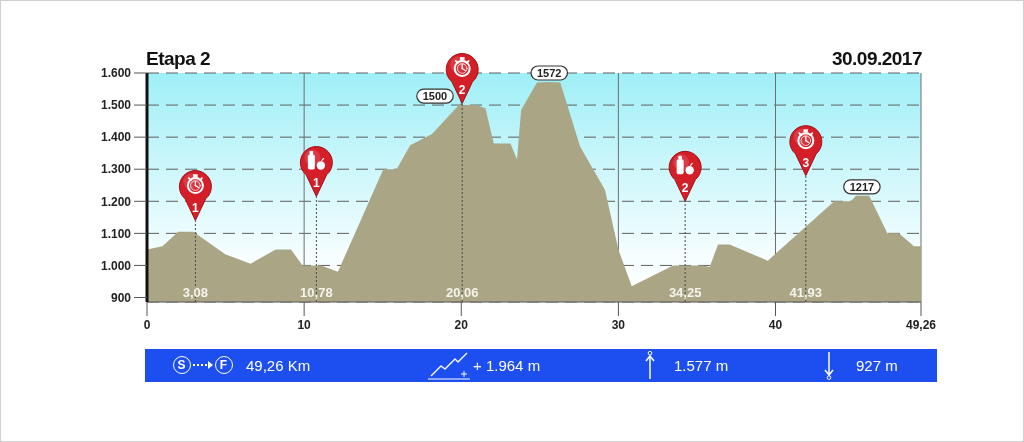 This screenshot has height=442, width=1024. What do you see at coordinates (435, 96) in the screenshot?
I see `data-label: 1500` at bounding box center [435, 96].